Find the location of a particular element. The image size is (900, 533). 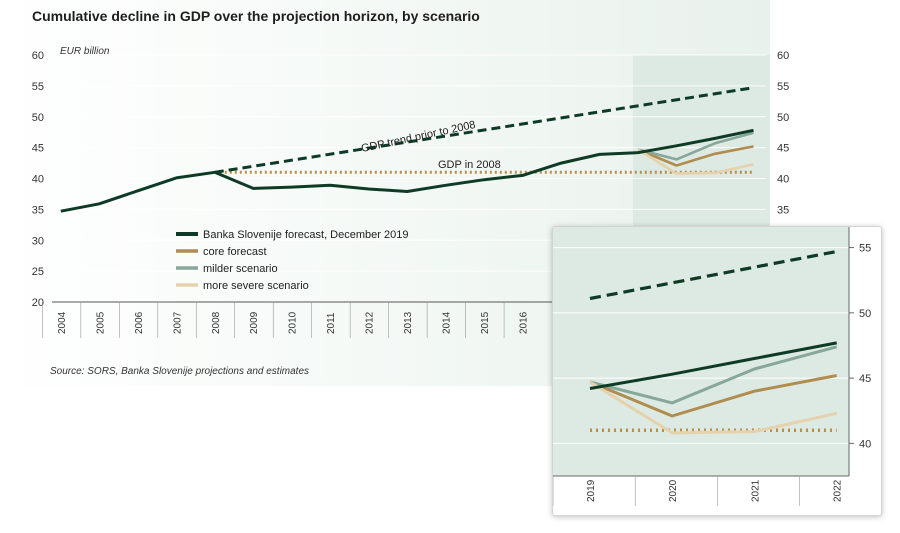

annotation-trend: GDP trend prior to 2008 is located at coordinates (418, 137).